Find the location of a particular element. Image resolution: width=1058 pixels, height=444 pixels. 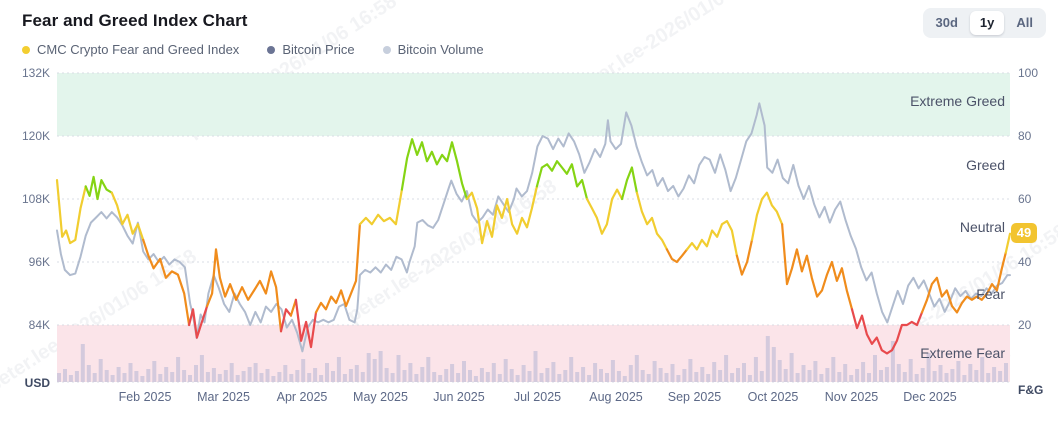

legend-label: CMC Crypto Fear and Greed Index is located at coordinates (138, 49).